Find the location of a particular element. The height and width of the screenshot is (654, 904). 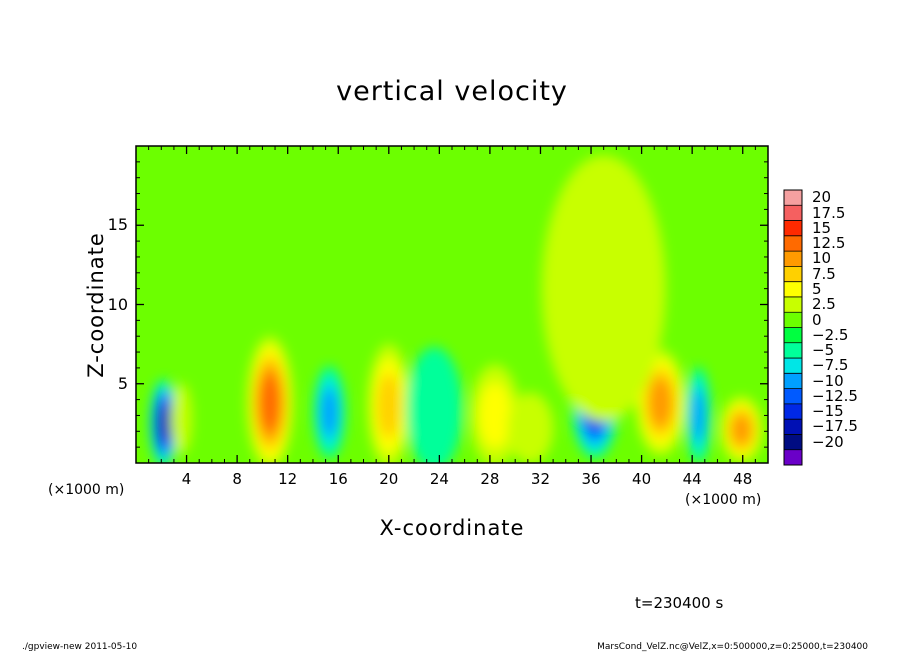

colorbar-label: −12.5 is located at coordinates (835, 395).